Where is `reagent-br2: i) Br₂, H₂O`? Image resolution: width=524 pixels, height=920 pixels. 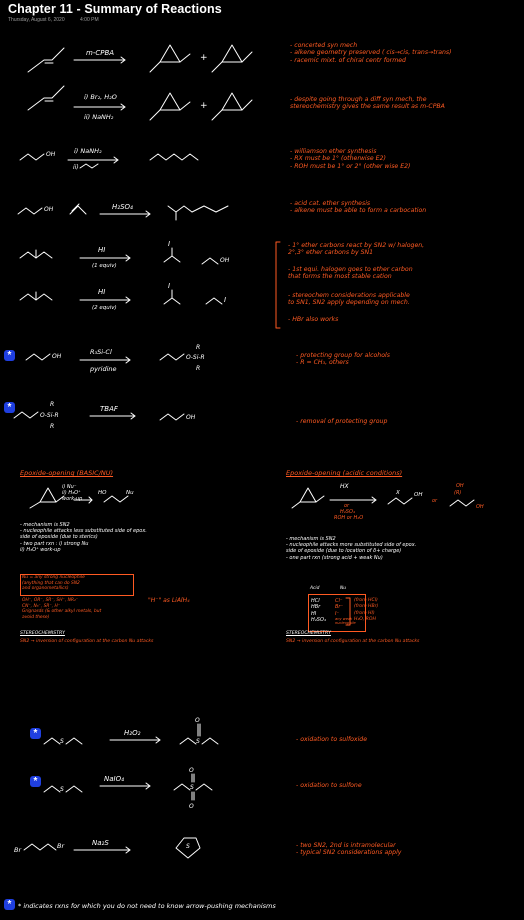 reagent-br2: i) Br₂, H₂O is located at coordinates (100, 97).